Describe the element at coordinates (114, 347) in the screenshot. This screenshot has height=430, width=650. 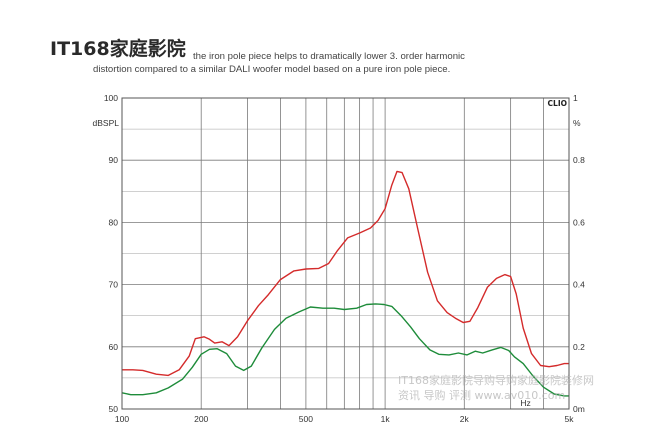
I see `y-tick-label: 60` at that location.